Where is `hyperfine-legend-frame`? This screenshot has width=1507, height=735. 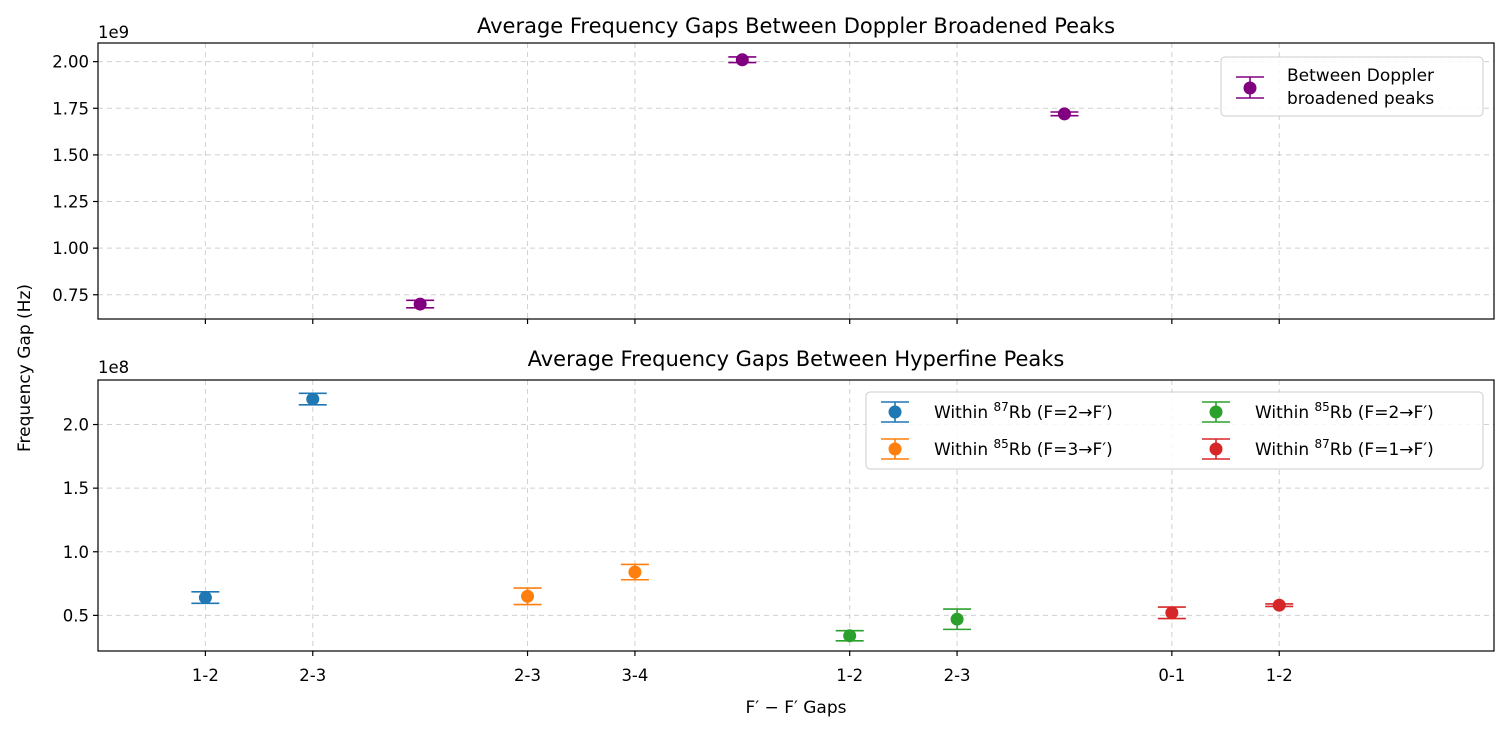 hyperfine-legend-frame is located at coordinates (1174, 430).